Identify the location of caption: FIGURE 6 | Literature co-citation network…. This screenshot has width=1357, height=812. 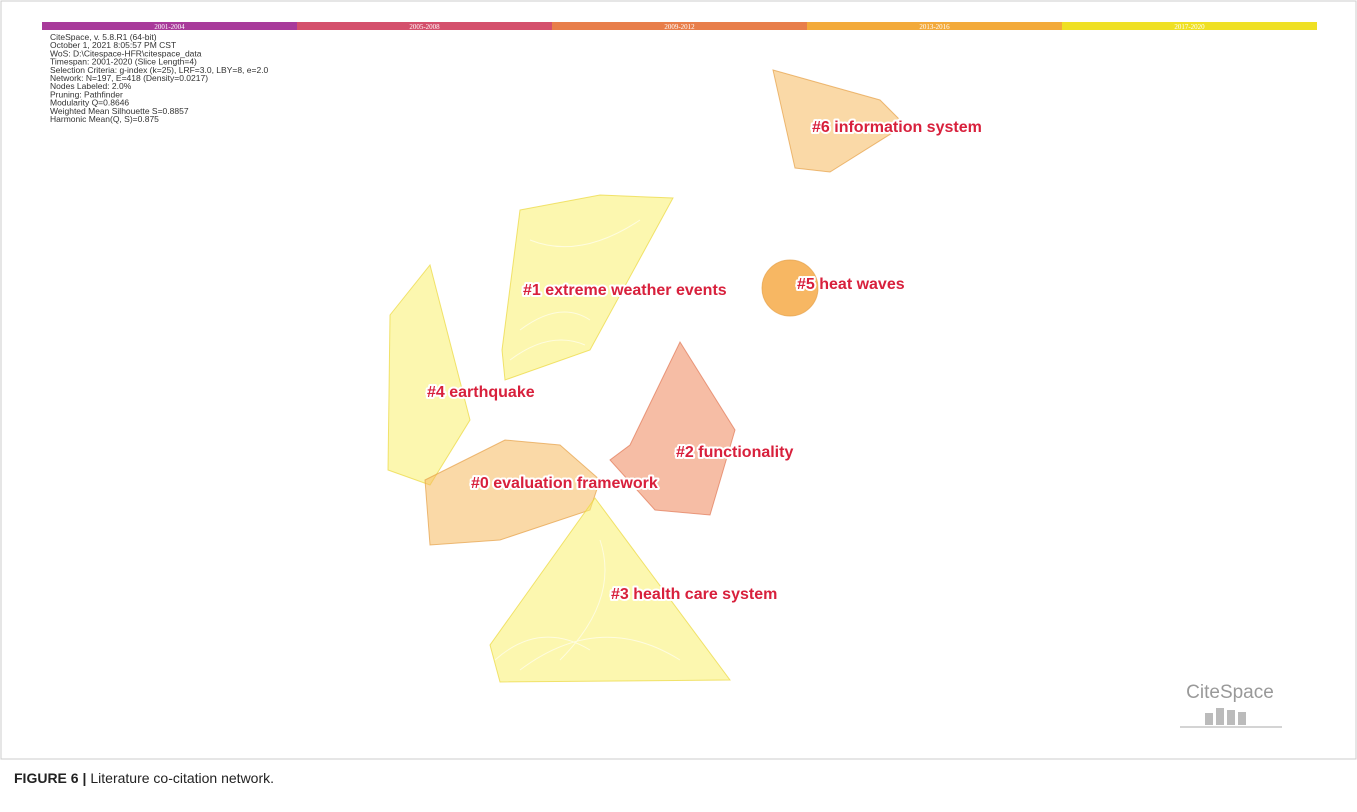
(144, 778).